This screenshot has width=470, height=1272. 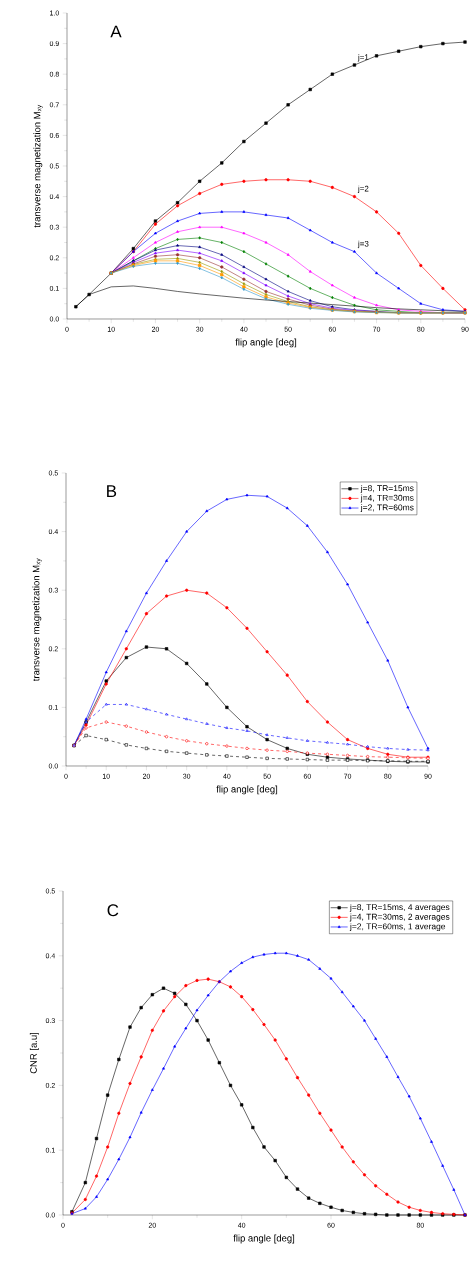 What do you see at coordinates (113, 910) in the screenshot?
I see `text: C` at bounding box center [113, 910].